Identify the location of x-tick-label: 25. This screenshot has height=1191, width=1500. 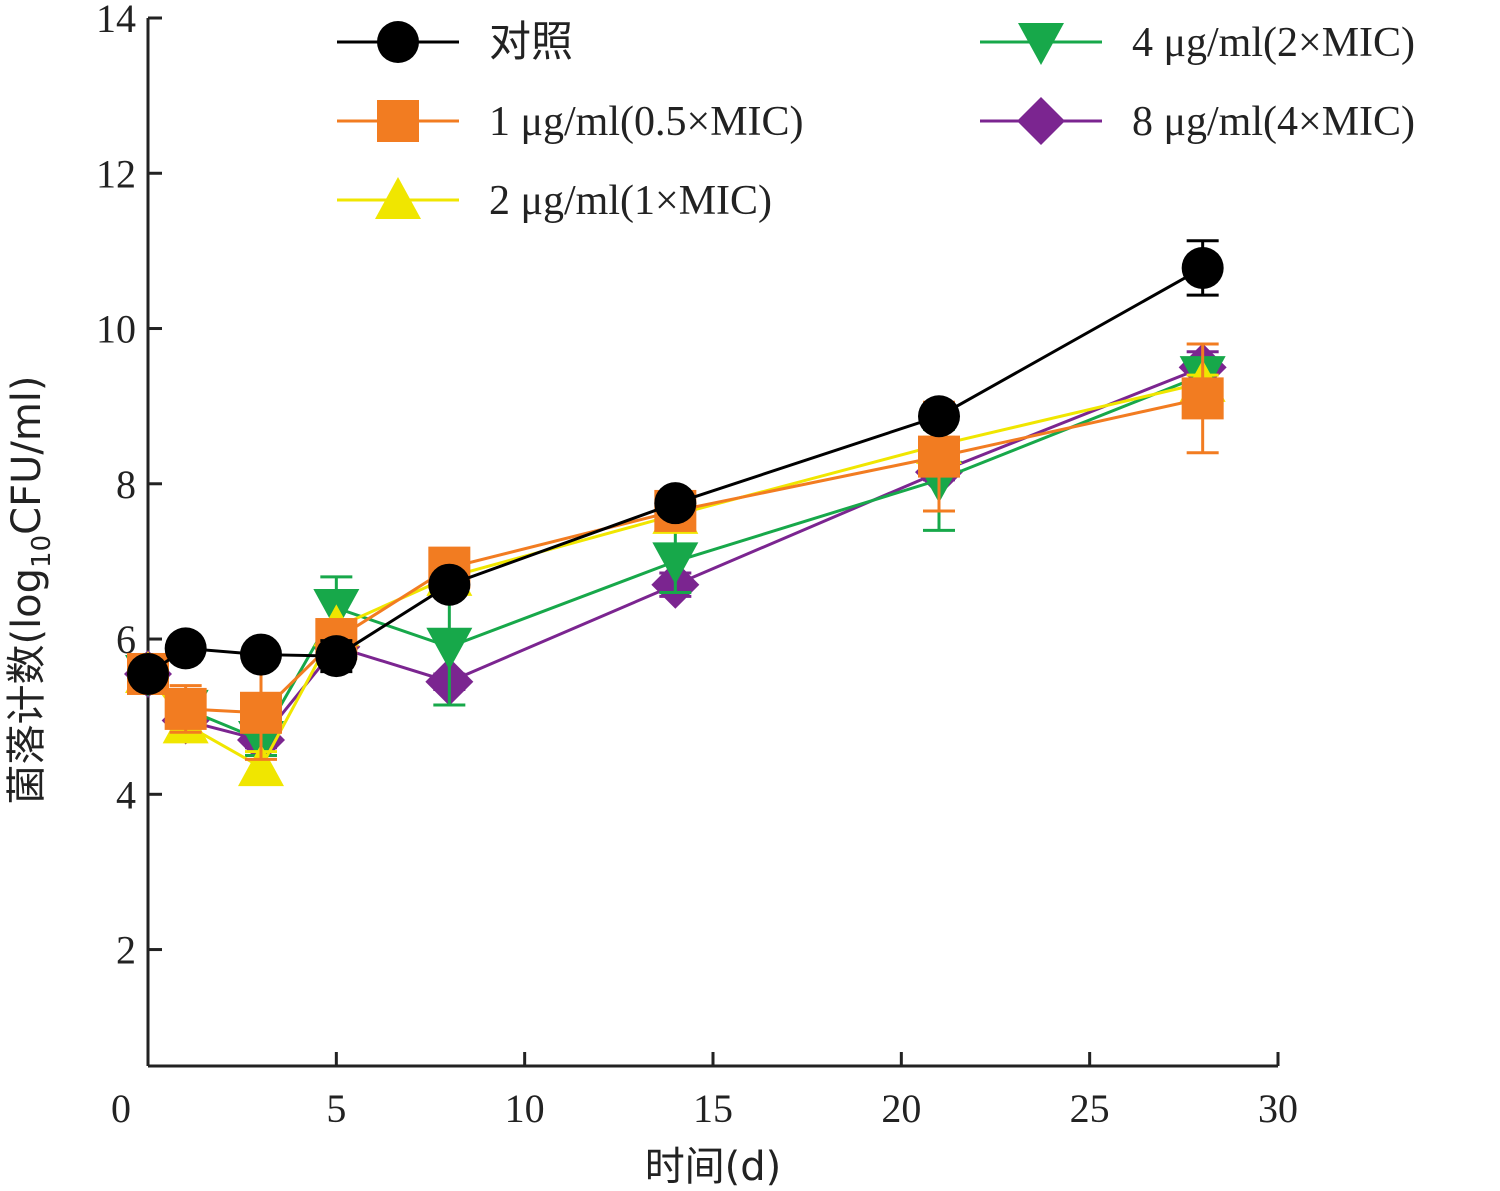
(1090, 1108).